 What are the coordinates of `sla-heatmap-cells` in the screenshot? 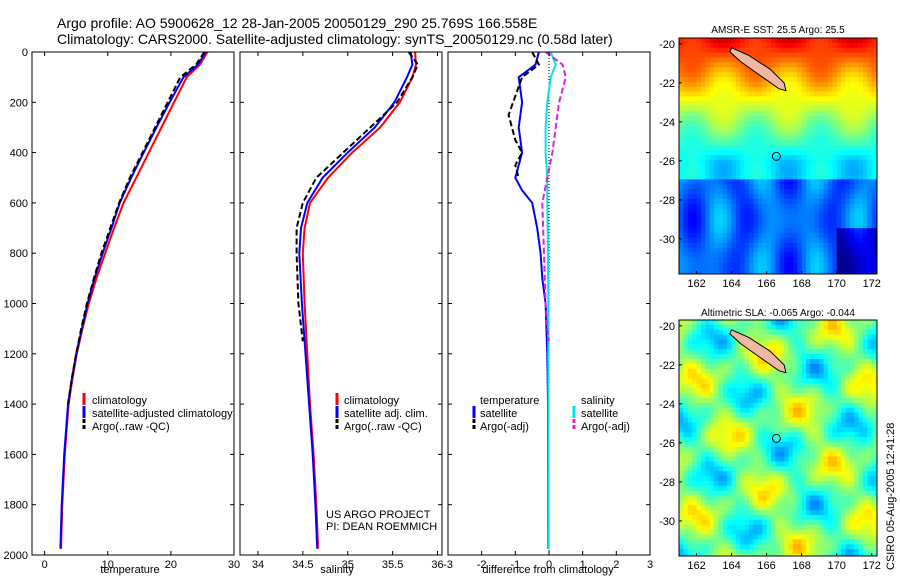 It's located at (778, 438).